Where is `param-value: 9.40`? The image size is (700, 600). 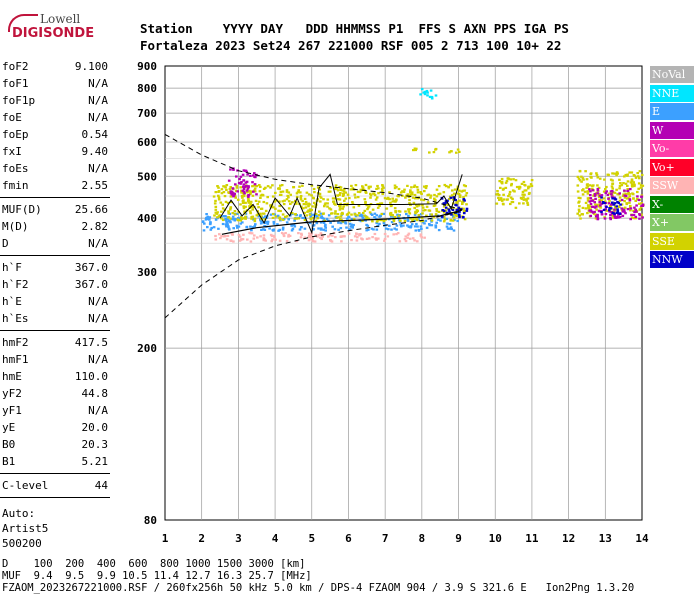
param-value: 9.40 is located at coordinates (95, 151).